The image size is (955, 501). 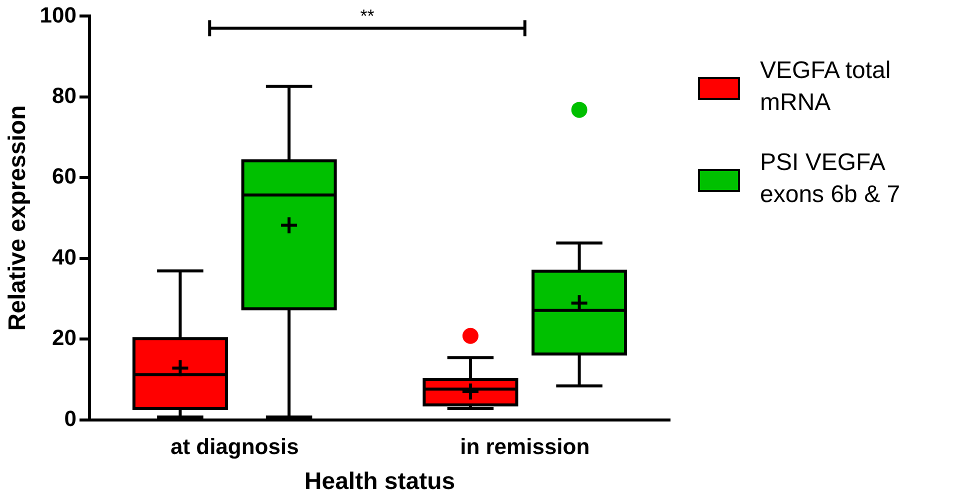 I want to click on y-tick-label: 60, so click(x=64, y=176).